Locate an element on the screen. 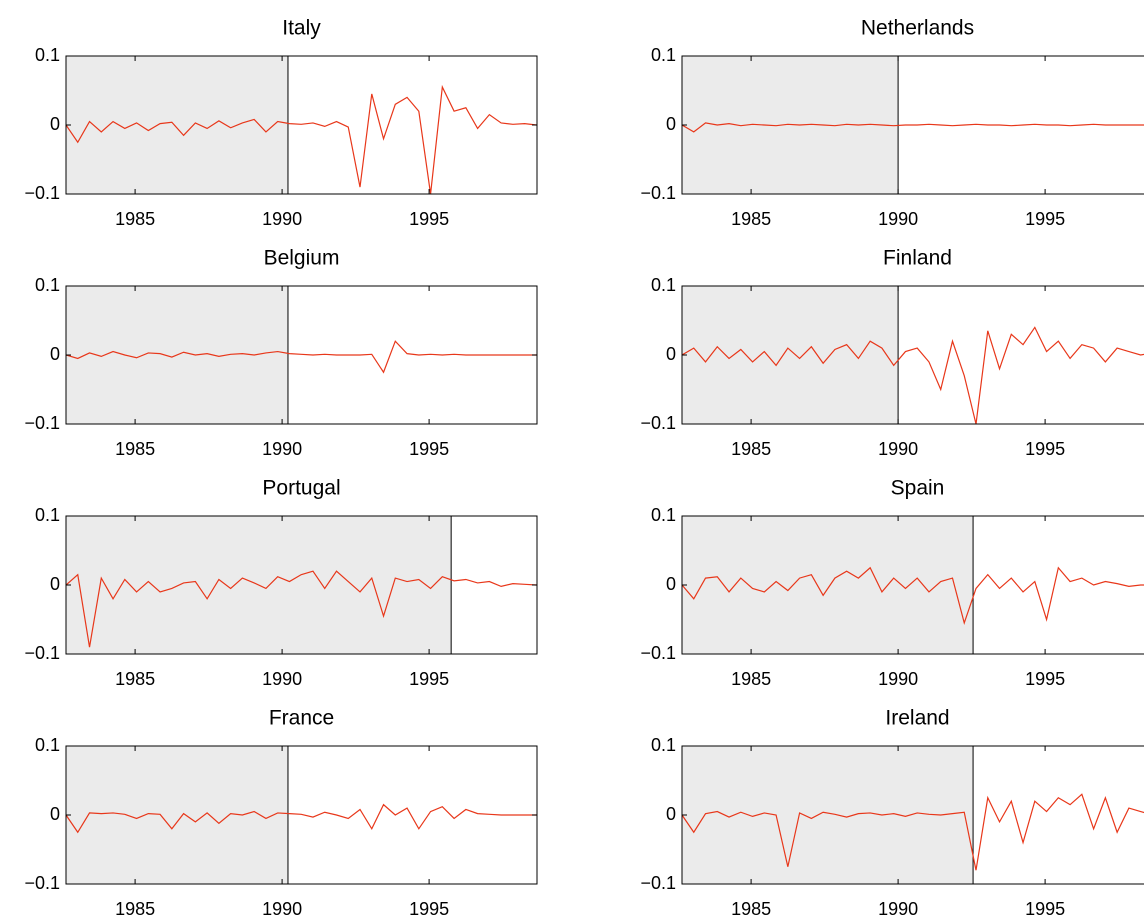  subplot: Netherlands 1985 1990 1995 −0.1 0 0.1 is located at coordinates (892, 123).